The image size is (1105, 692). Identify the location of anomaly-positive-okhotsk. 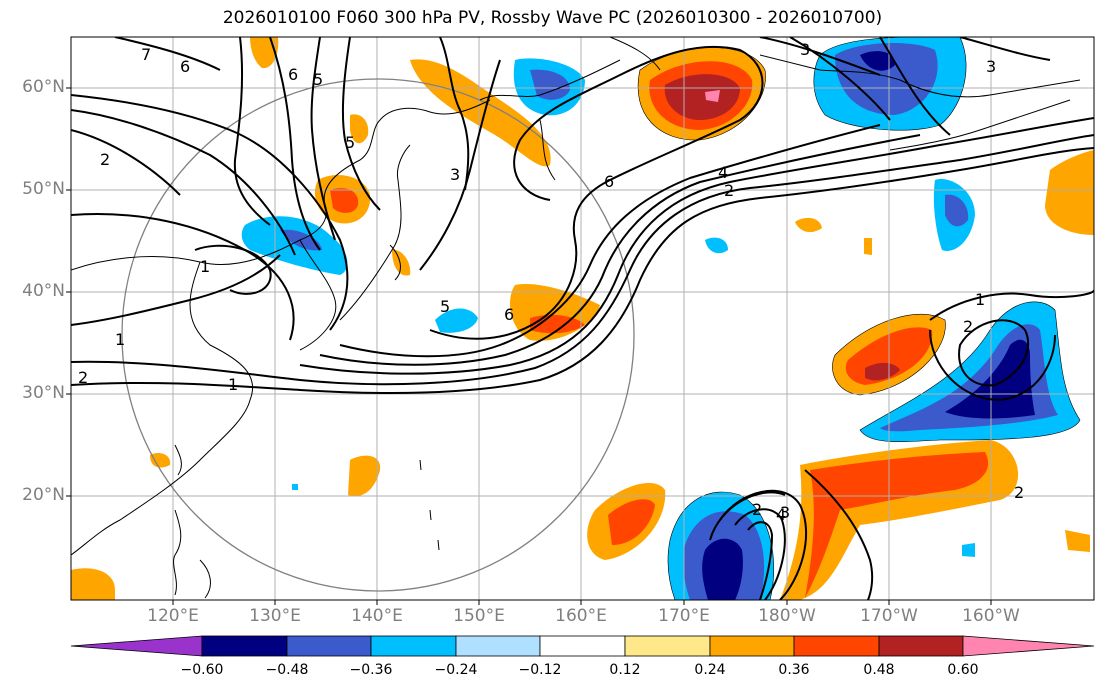
(480, 113).